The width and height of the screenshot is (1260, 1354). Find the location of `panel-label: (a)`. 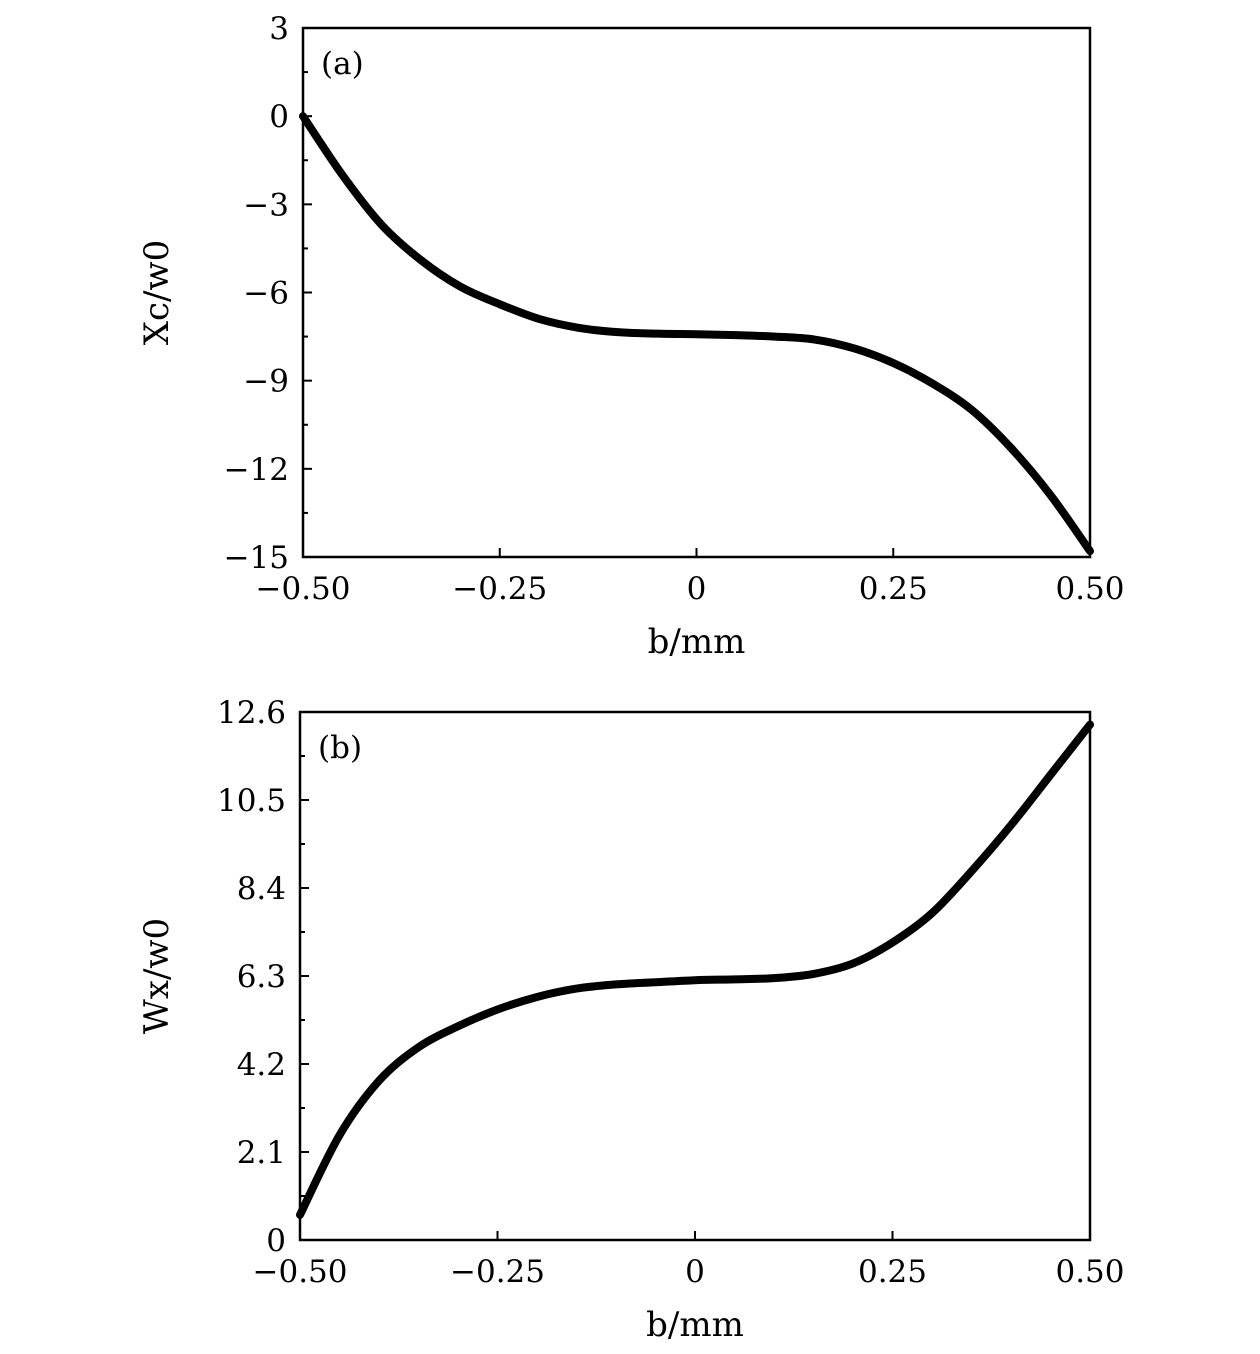

panel-label: (a) is located at coordinates (342, 64).